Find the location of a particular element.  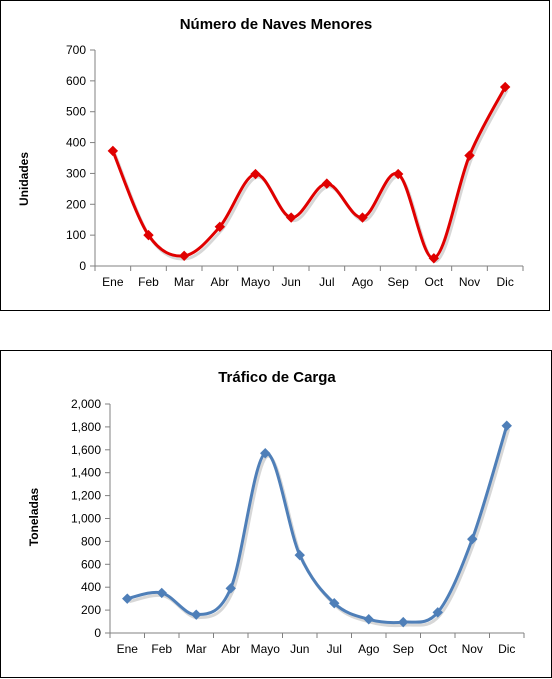

chart-title: Tráfico de Carga is located at coordinates (277, 377).